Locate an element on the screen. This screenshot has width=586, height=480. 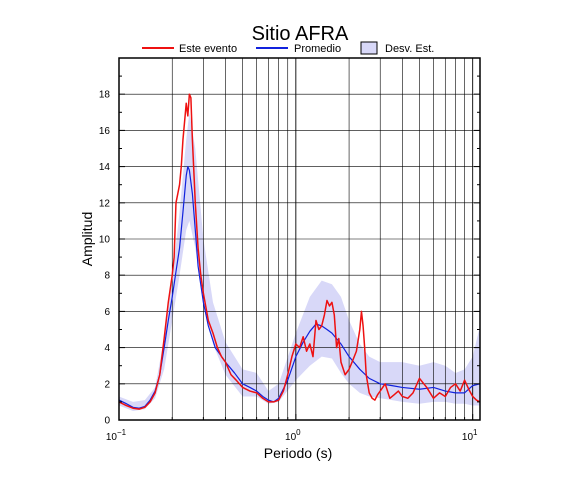
chart-title: Sitio AFRA is located at coordinates (300, 34).